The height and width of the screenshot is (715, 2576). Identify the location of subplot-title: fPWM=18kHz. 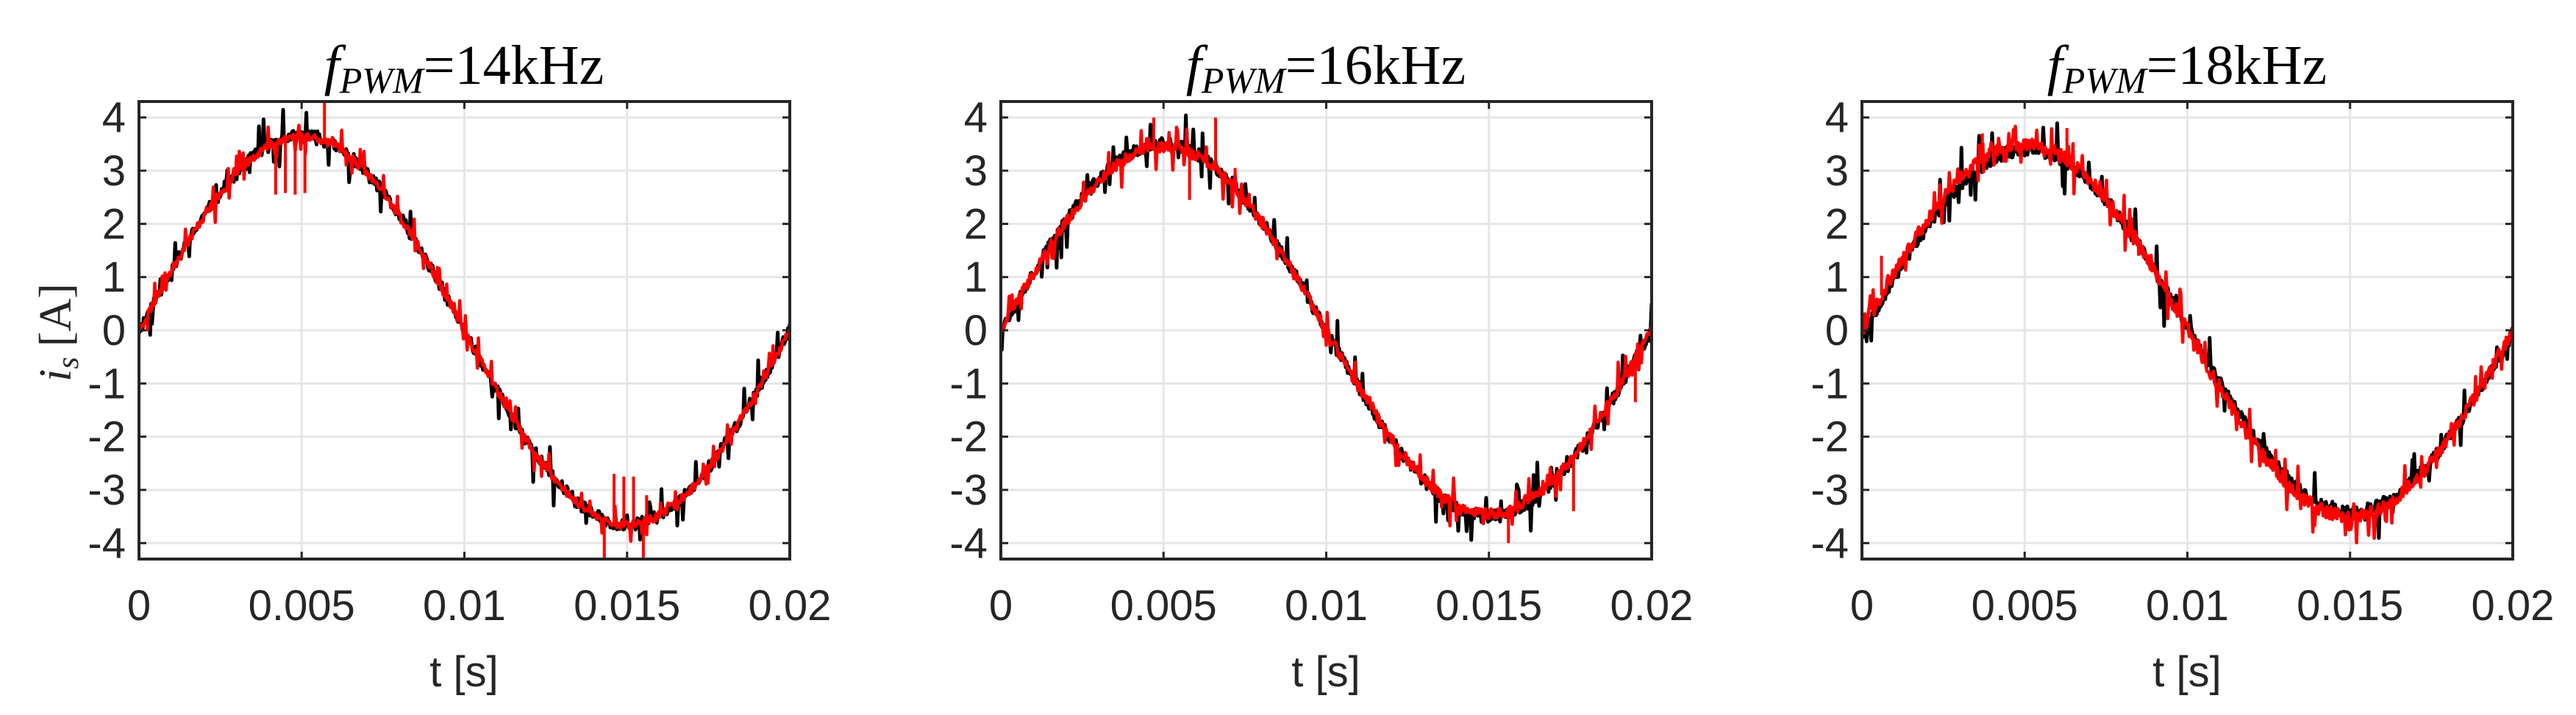
(2187, 68).